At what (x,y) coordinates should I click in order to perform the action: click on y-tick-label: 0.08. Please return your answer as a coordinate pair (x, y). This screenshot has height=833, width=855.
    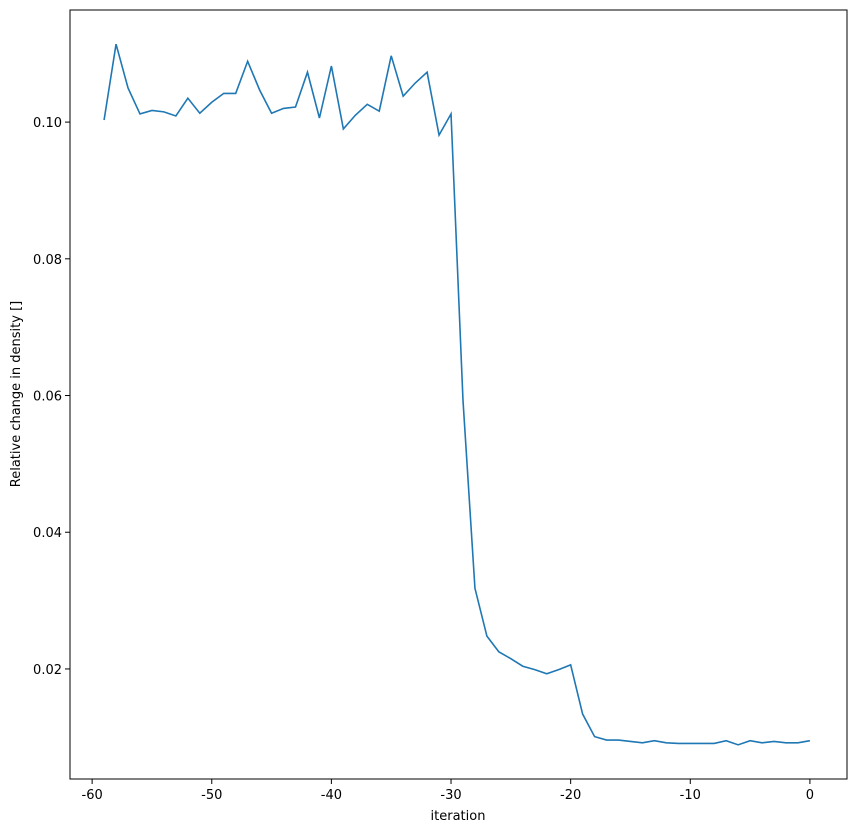
    Looking at the image, I should click on (47, 260).